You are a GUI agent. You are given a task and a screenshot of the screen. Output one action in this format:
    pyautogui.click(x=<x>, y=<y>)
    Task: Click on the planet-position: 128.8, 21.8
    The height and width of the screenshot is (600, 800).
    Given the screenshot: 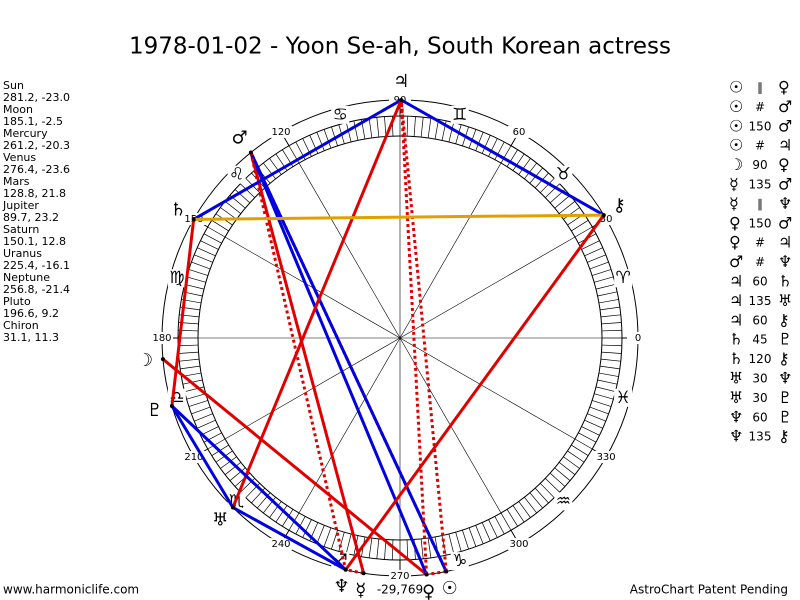 What is the action you would take?
    pyautogui.click(x=34, y=193)
    